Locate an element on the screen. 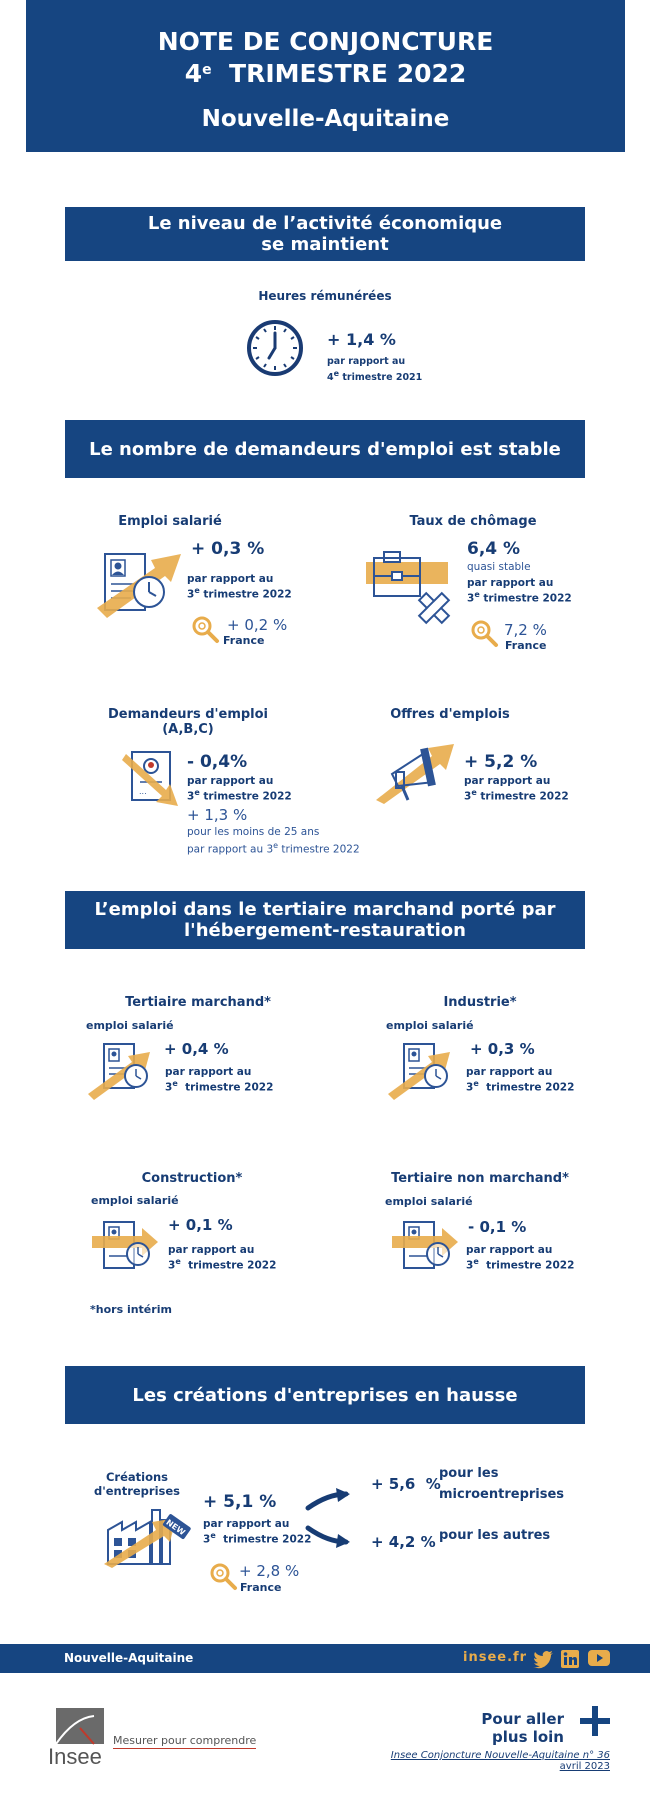  heures-value: + 1,4 % is located at coordinates (361, 339).